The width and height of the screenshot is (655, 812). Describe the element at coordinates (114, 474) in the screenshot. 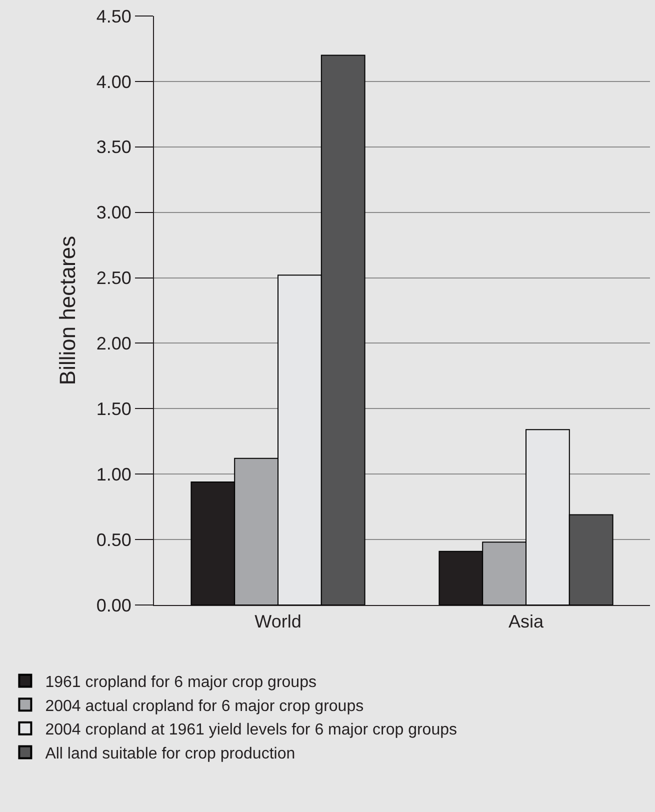

I see `y-tick-label: 1.00` at that location.